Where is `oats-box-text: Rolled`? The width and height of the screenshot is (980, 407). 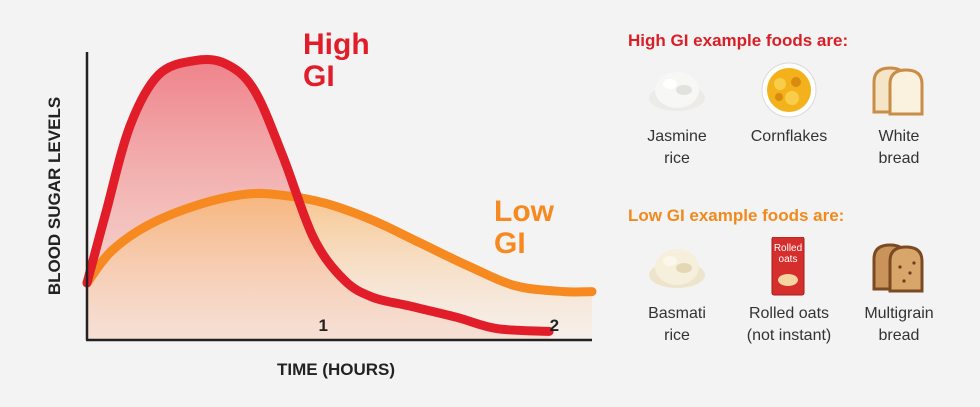
oats-box-text: Rolled is located at coordinates (788, 248).